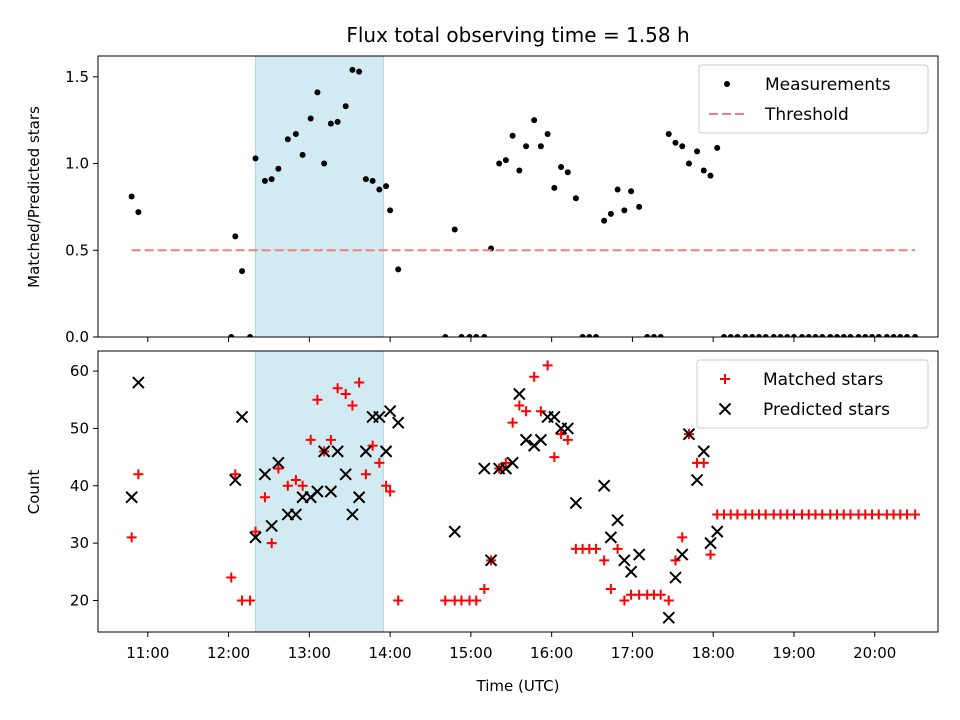  I want to click on x-tick-label: 20:00, so click(874, 653).